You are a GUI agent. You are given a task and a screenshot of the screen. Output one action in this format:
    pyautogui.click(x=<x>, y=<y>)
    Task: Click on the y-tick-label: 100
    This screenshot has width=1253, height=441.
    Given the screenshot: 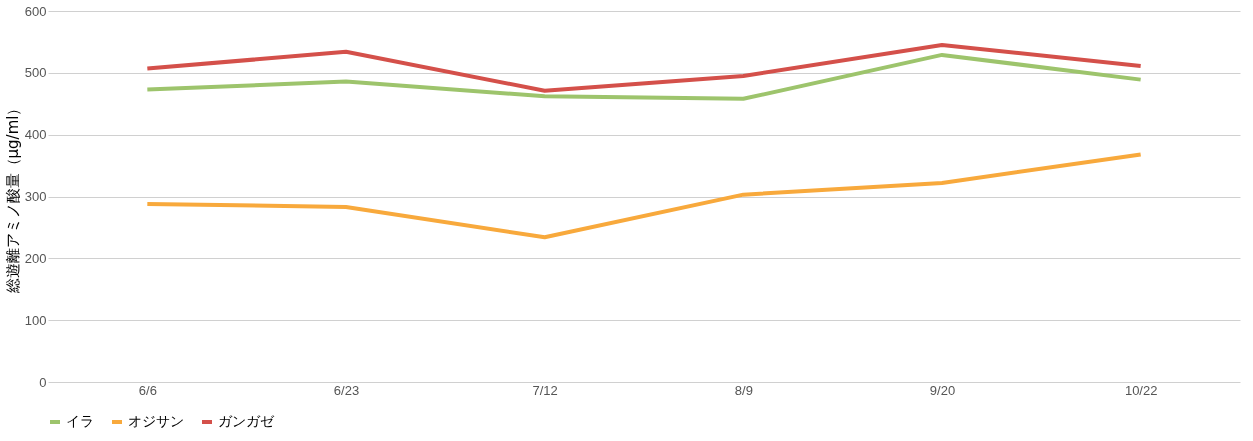 What is the action you would take?
    pyautogui.click(x=35, y=320)
    